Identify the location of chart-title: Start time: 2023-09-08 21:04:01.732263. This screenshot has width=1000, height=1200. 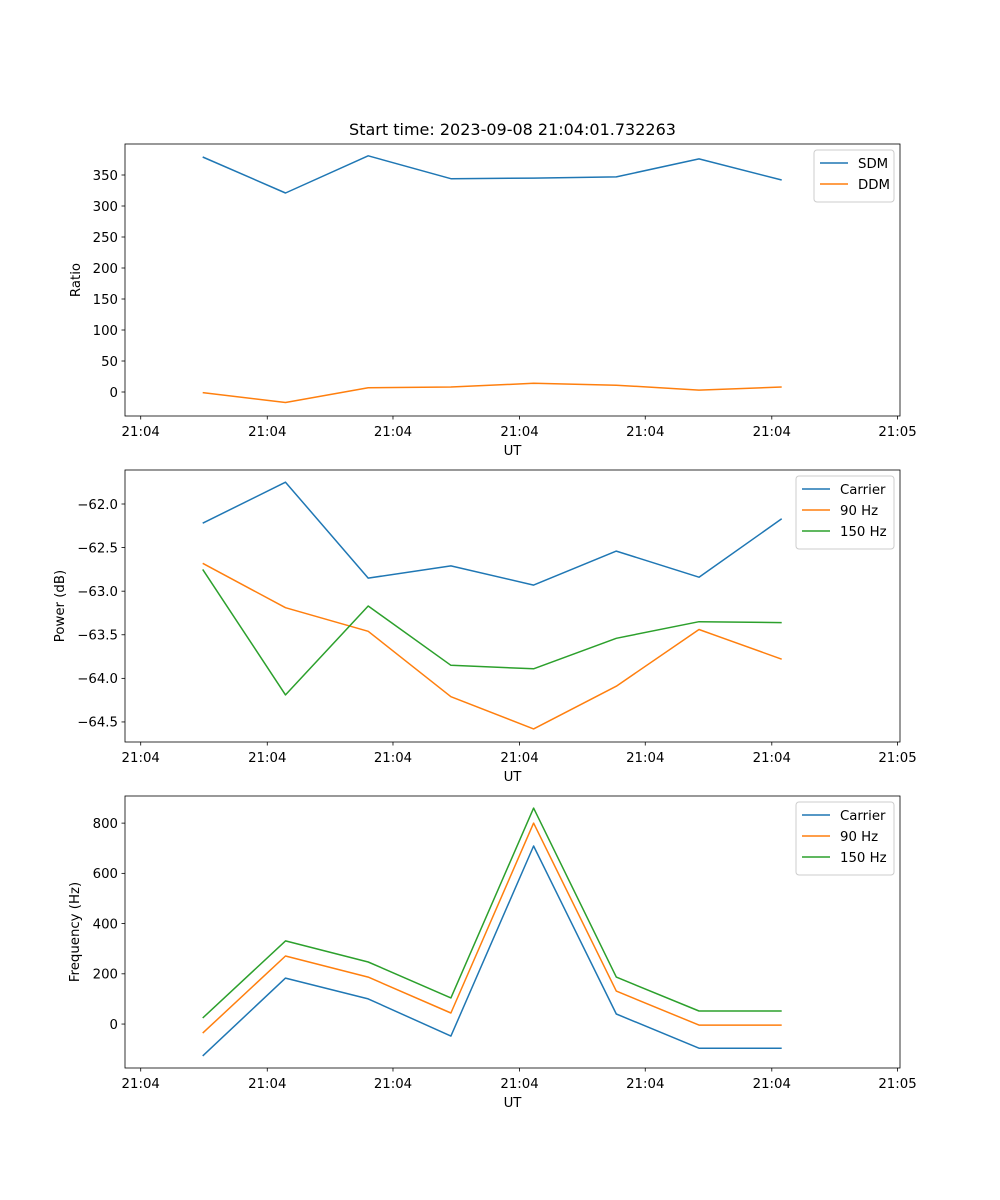
(512, 129).